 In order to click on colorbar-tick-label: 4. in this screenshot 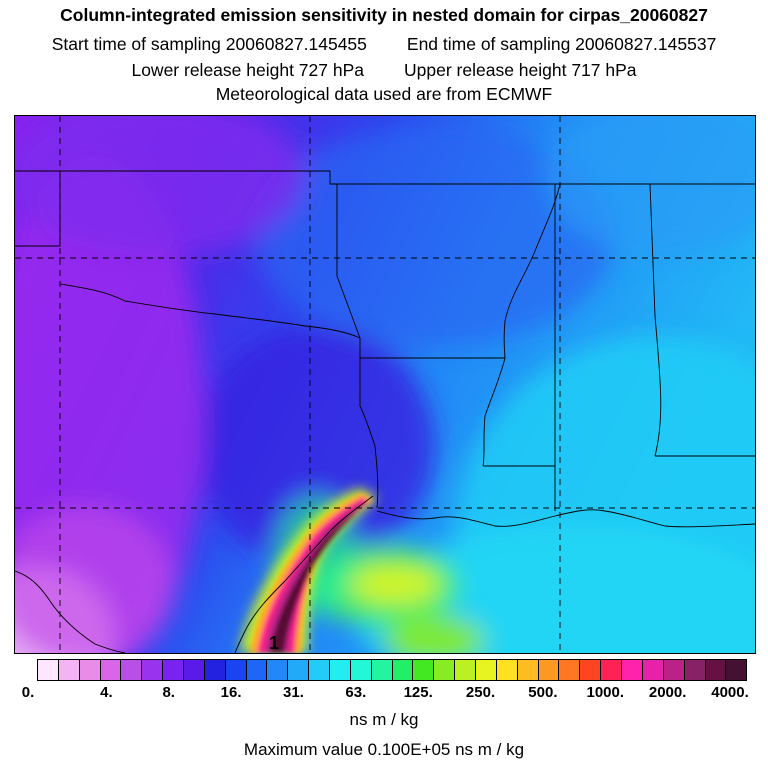, I will do `click(106, 692)`.